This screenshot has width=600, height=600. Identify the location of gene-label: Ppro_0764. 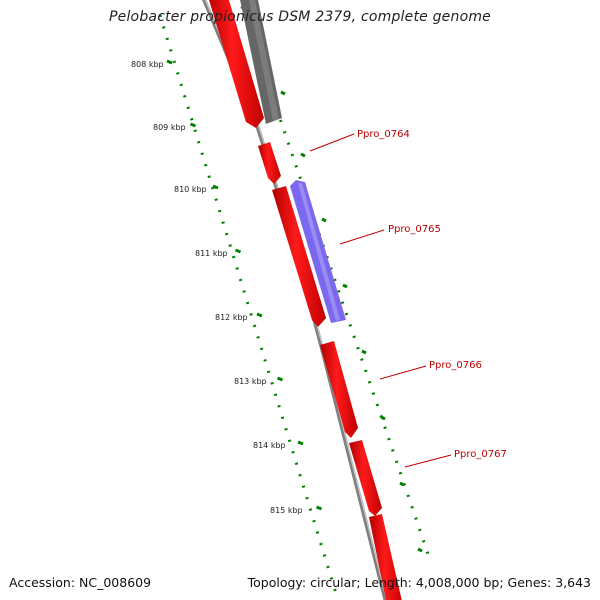
(383, 134).